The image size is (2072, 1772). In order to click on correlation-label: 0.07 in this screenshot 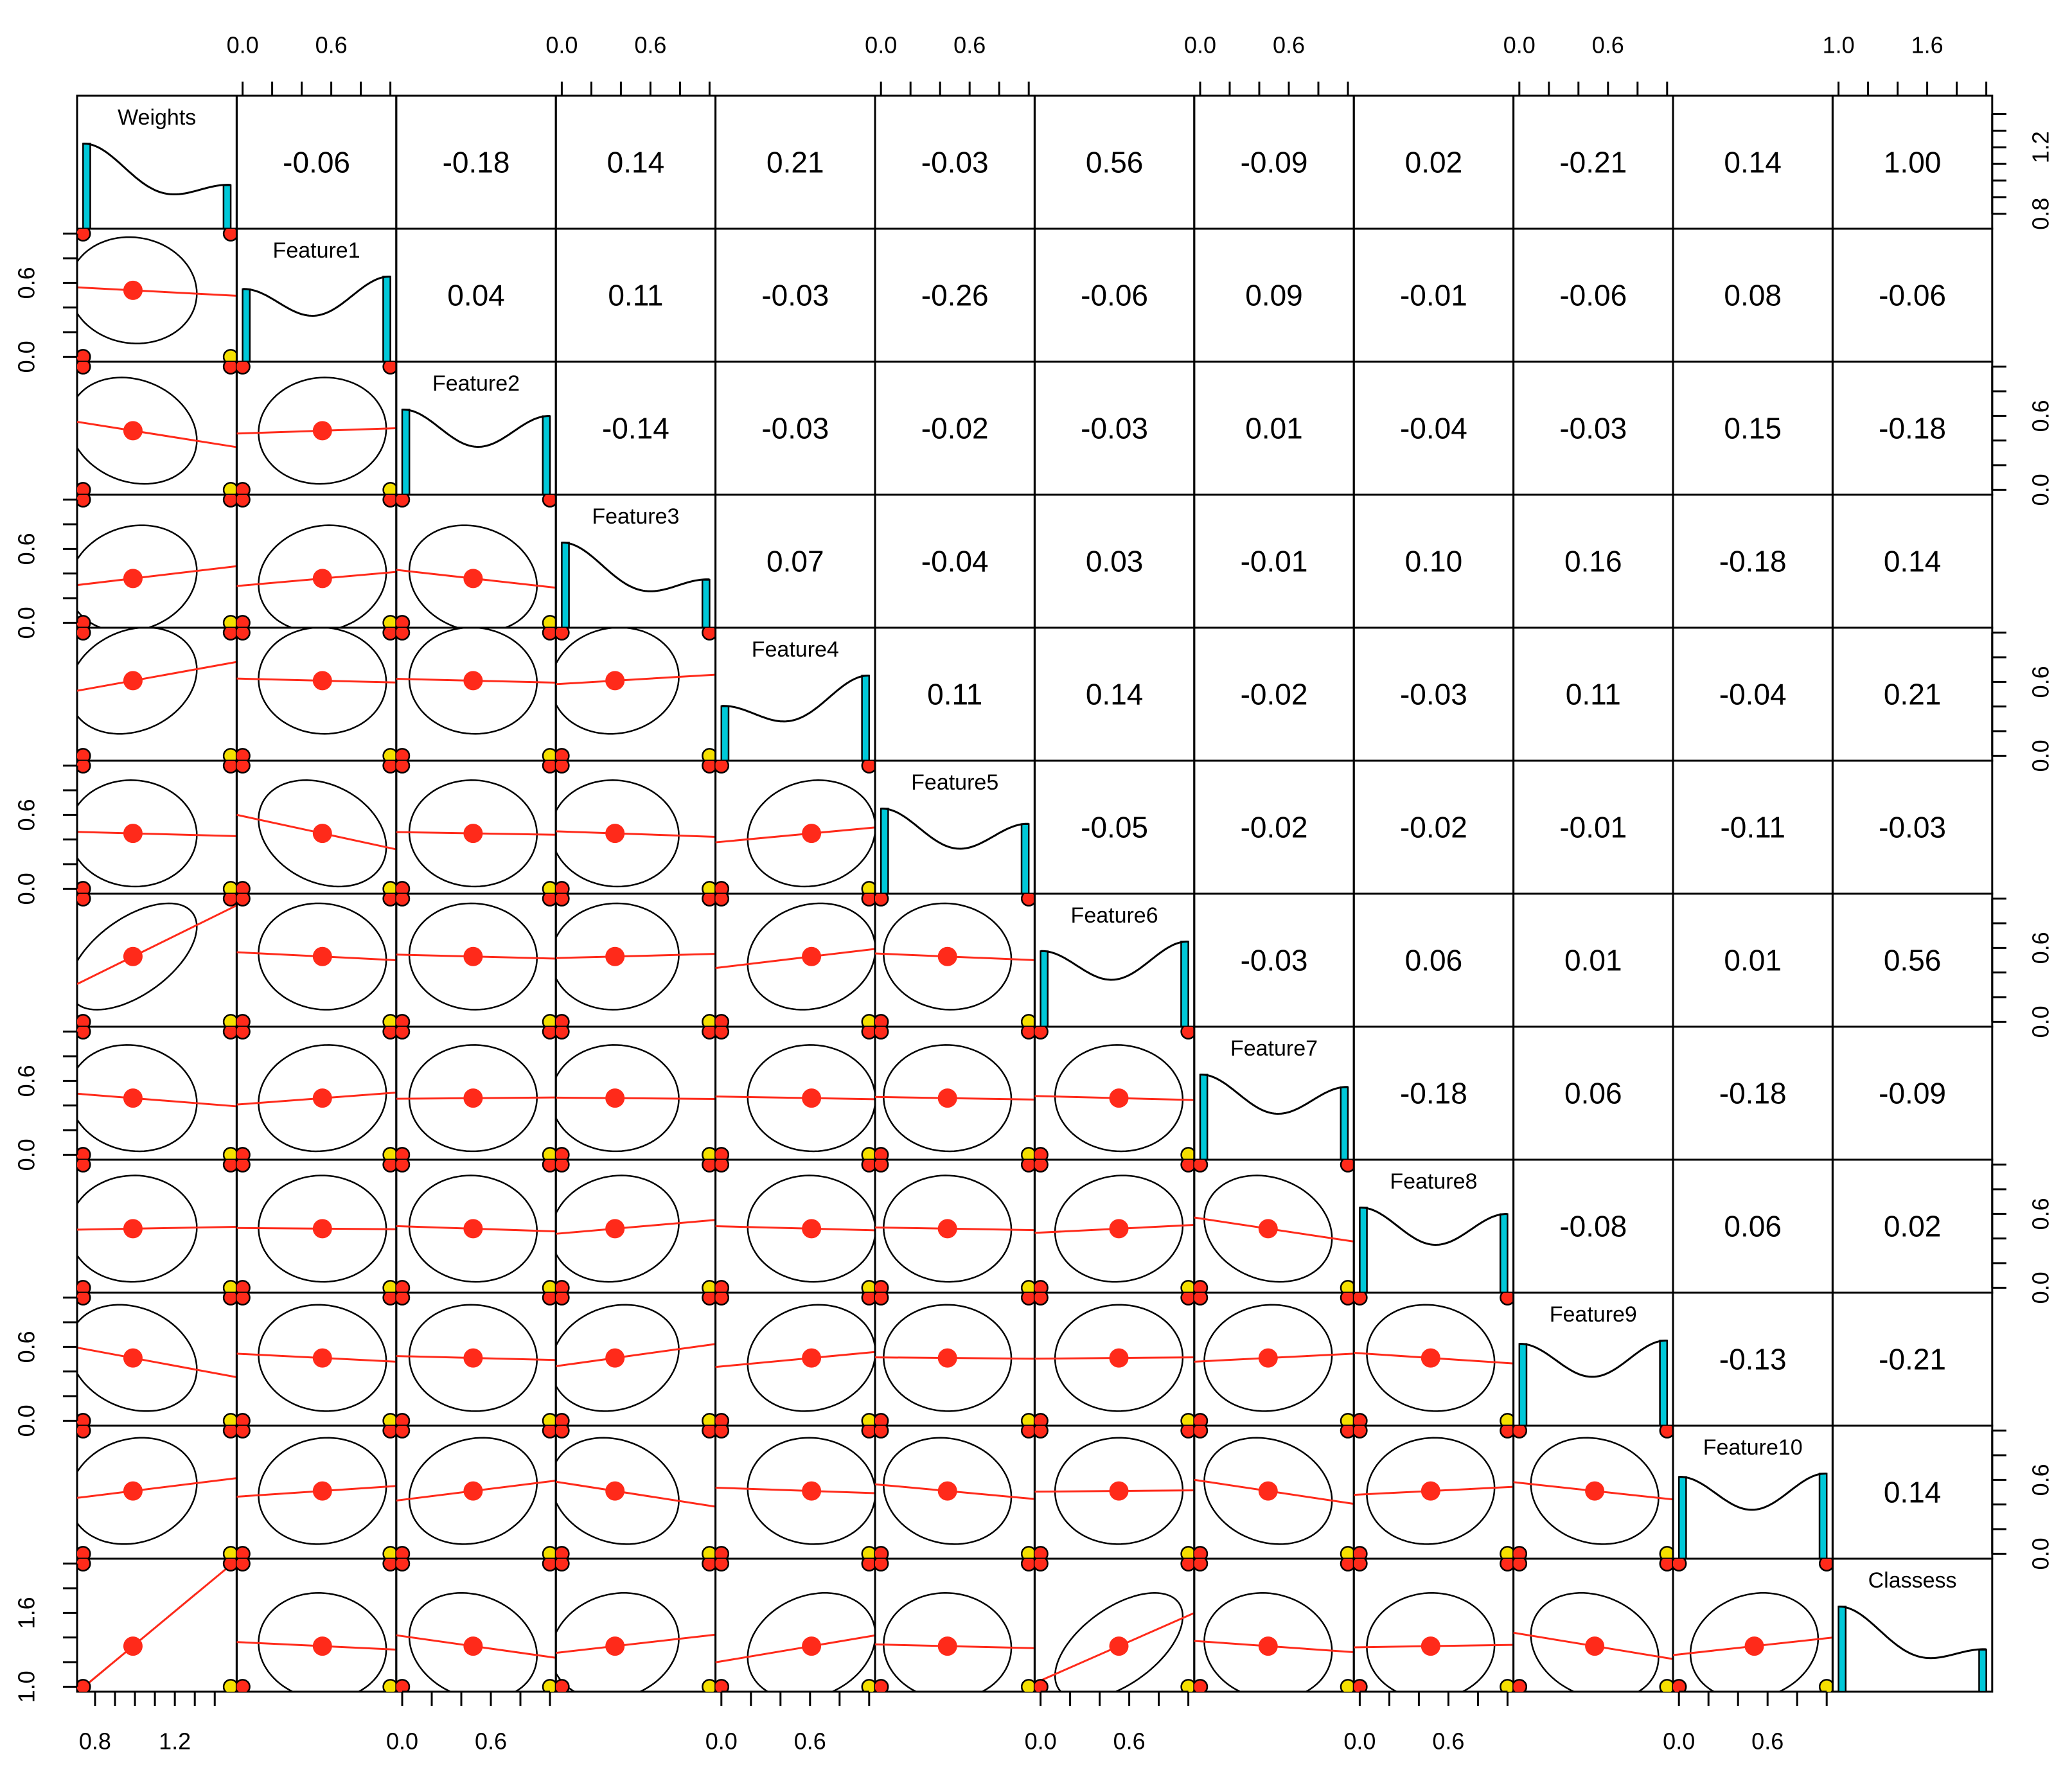, I will do `click(795, 561)`.